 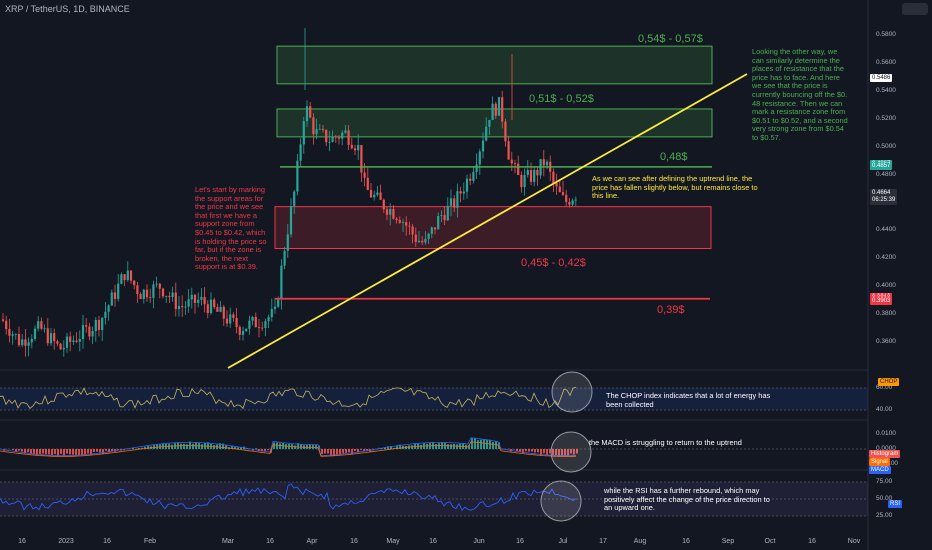 What do you see at coordinates (493, 228) in the screenshot?
I see `zone-rect-support` at bounding box center [493, 228].